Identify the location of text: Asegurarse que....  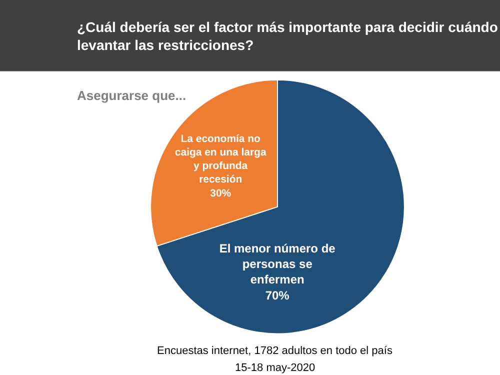
(131, 95).